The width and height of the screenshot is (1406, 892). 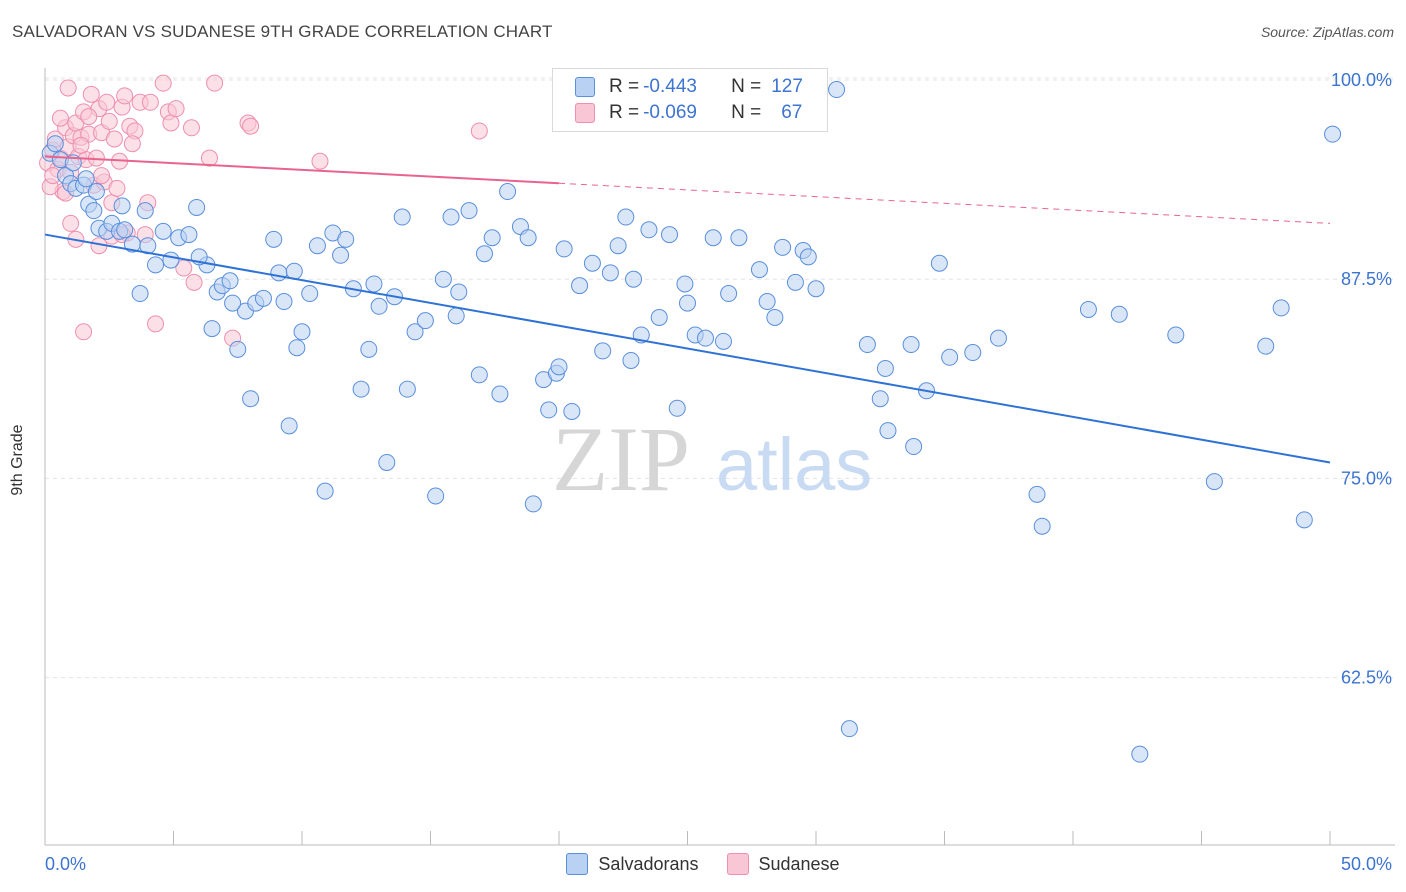 What do you see at coordinates (1366, 478) in the screenshot?
I see `y-tick-label: 75.0%` at bounding box center [1366, 478].